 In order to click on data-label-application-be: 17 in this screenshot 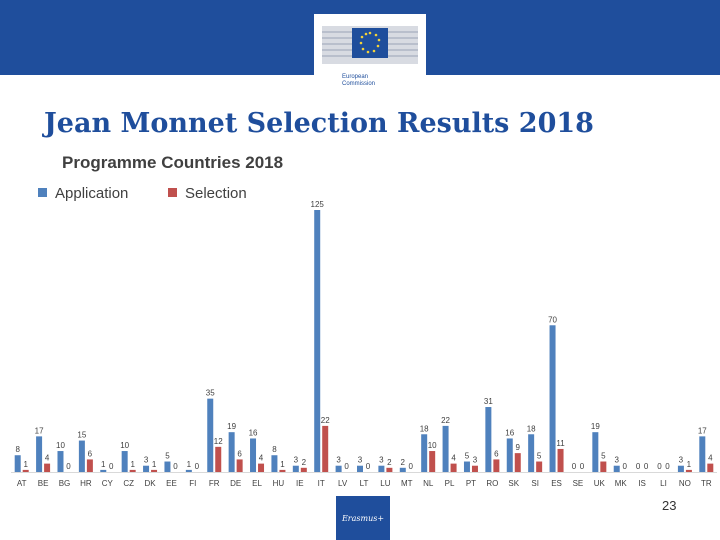, I will do `click(39, 430)`.